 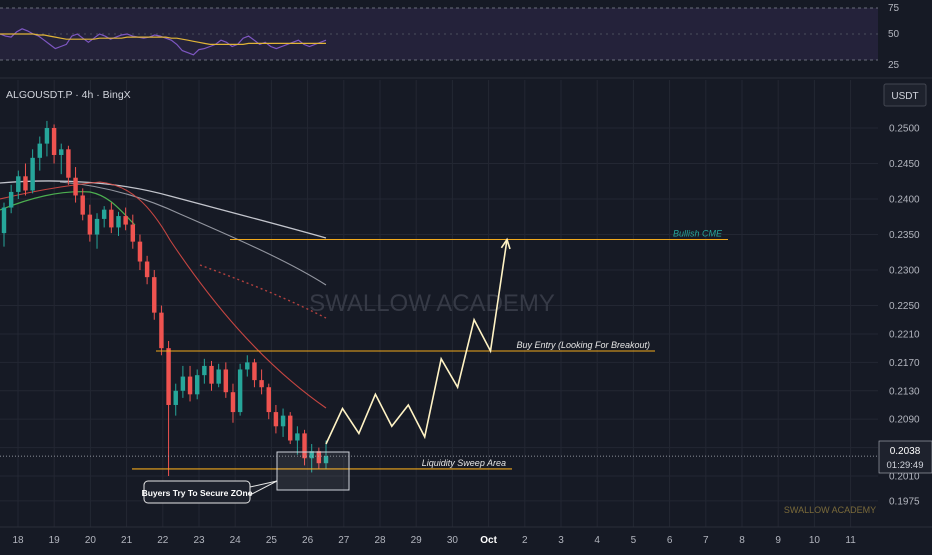 What do you see at coordinates (904, 420) in the screenshot?
I see `price-tick-label: 0.2090` at bounding box center [904, 420].